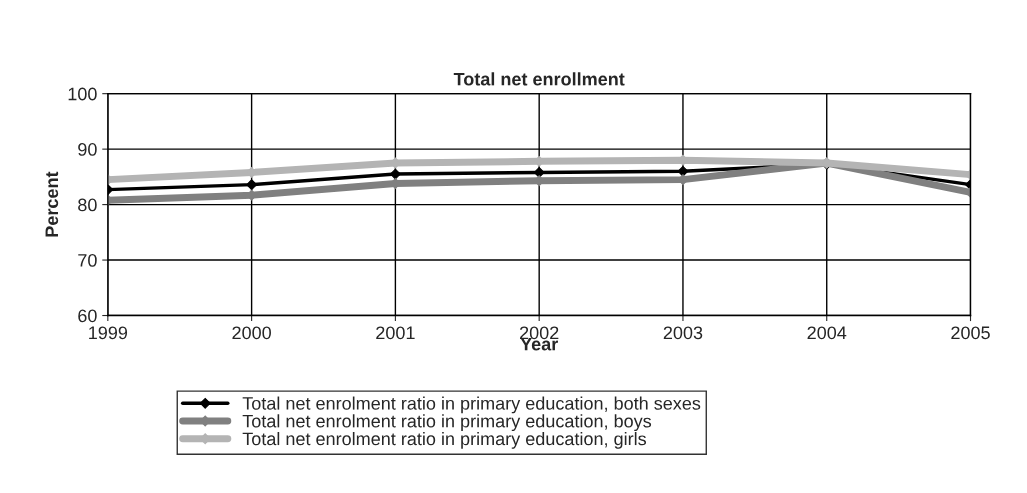 The image size is (1027, 493). Describe the element at coordinates (52, 204) in the screenshot. I see `y-axis-title: Percent` at that location.